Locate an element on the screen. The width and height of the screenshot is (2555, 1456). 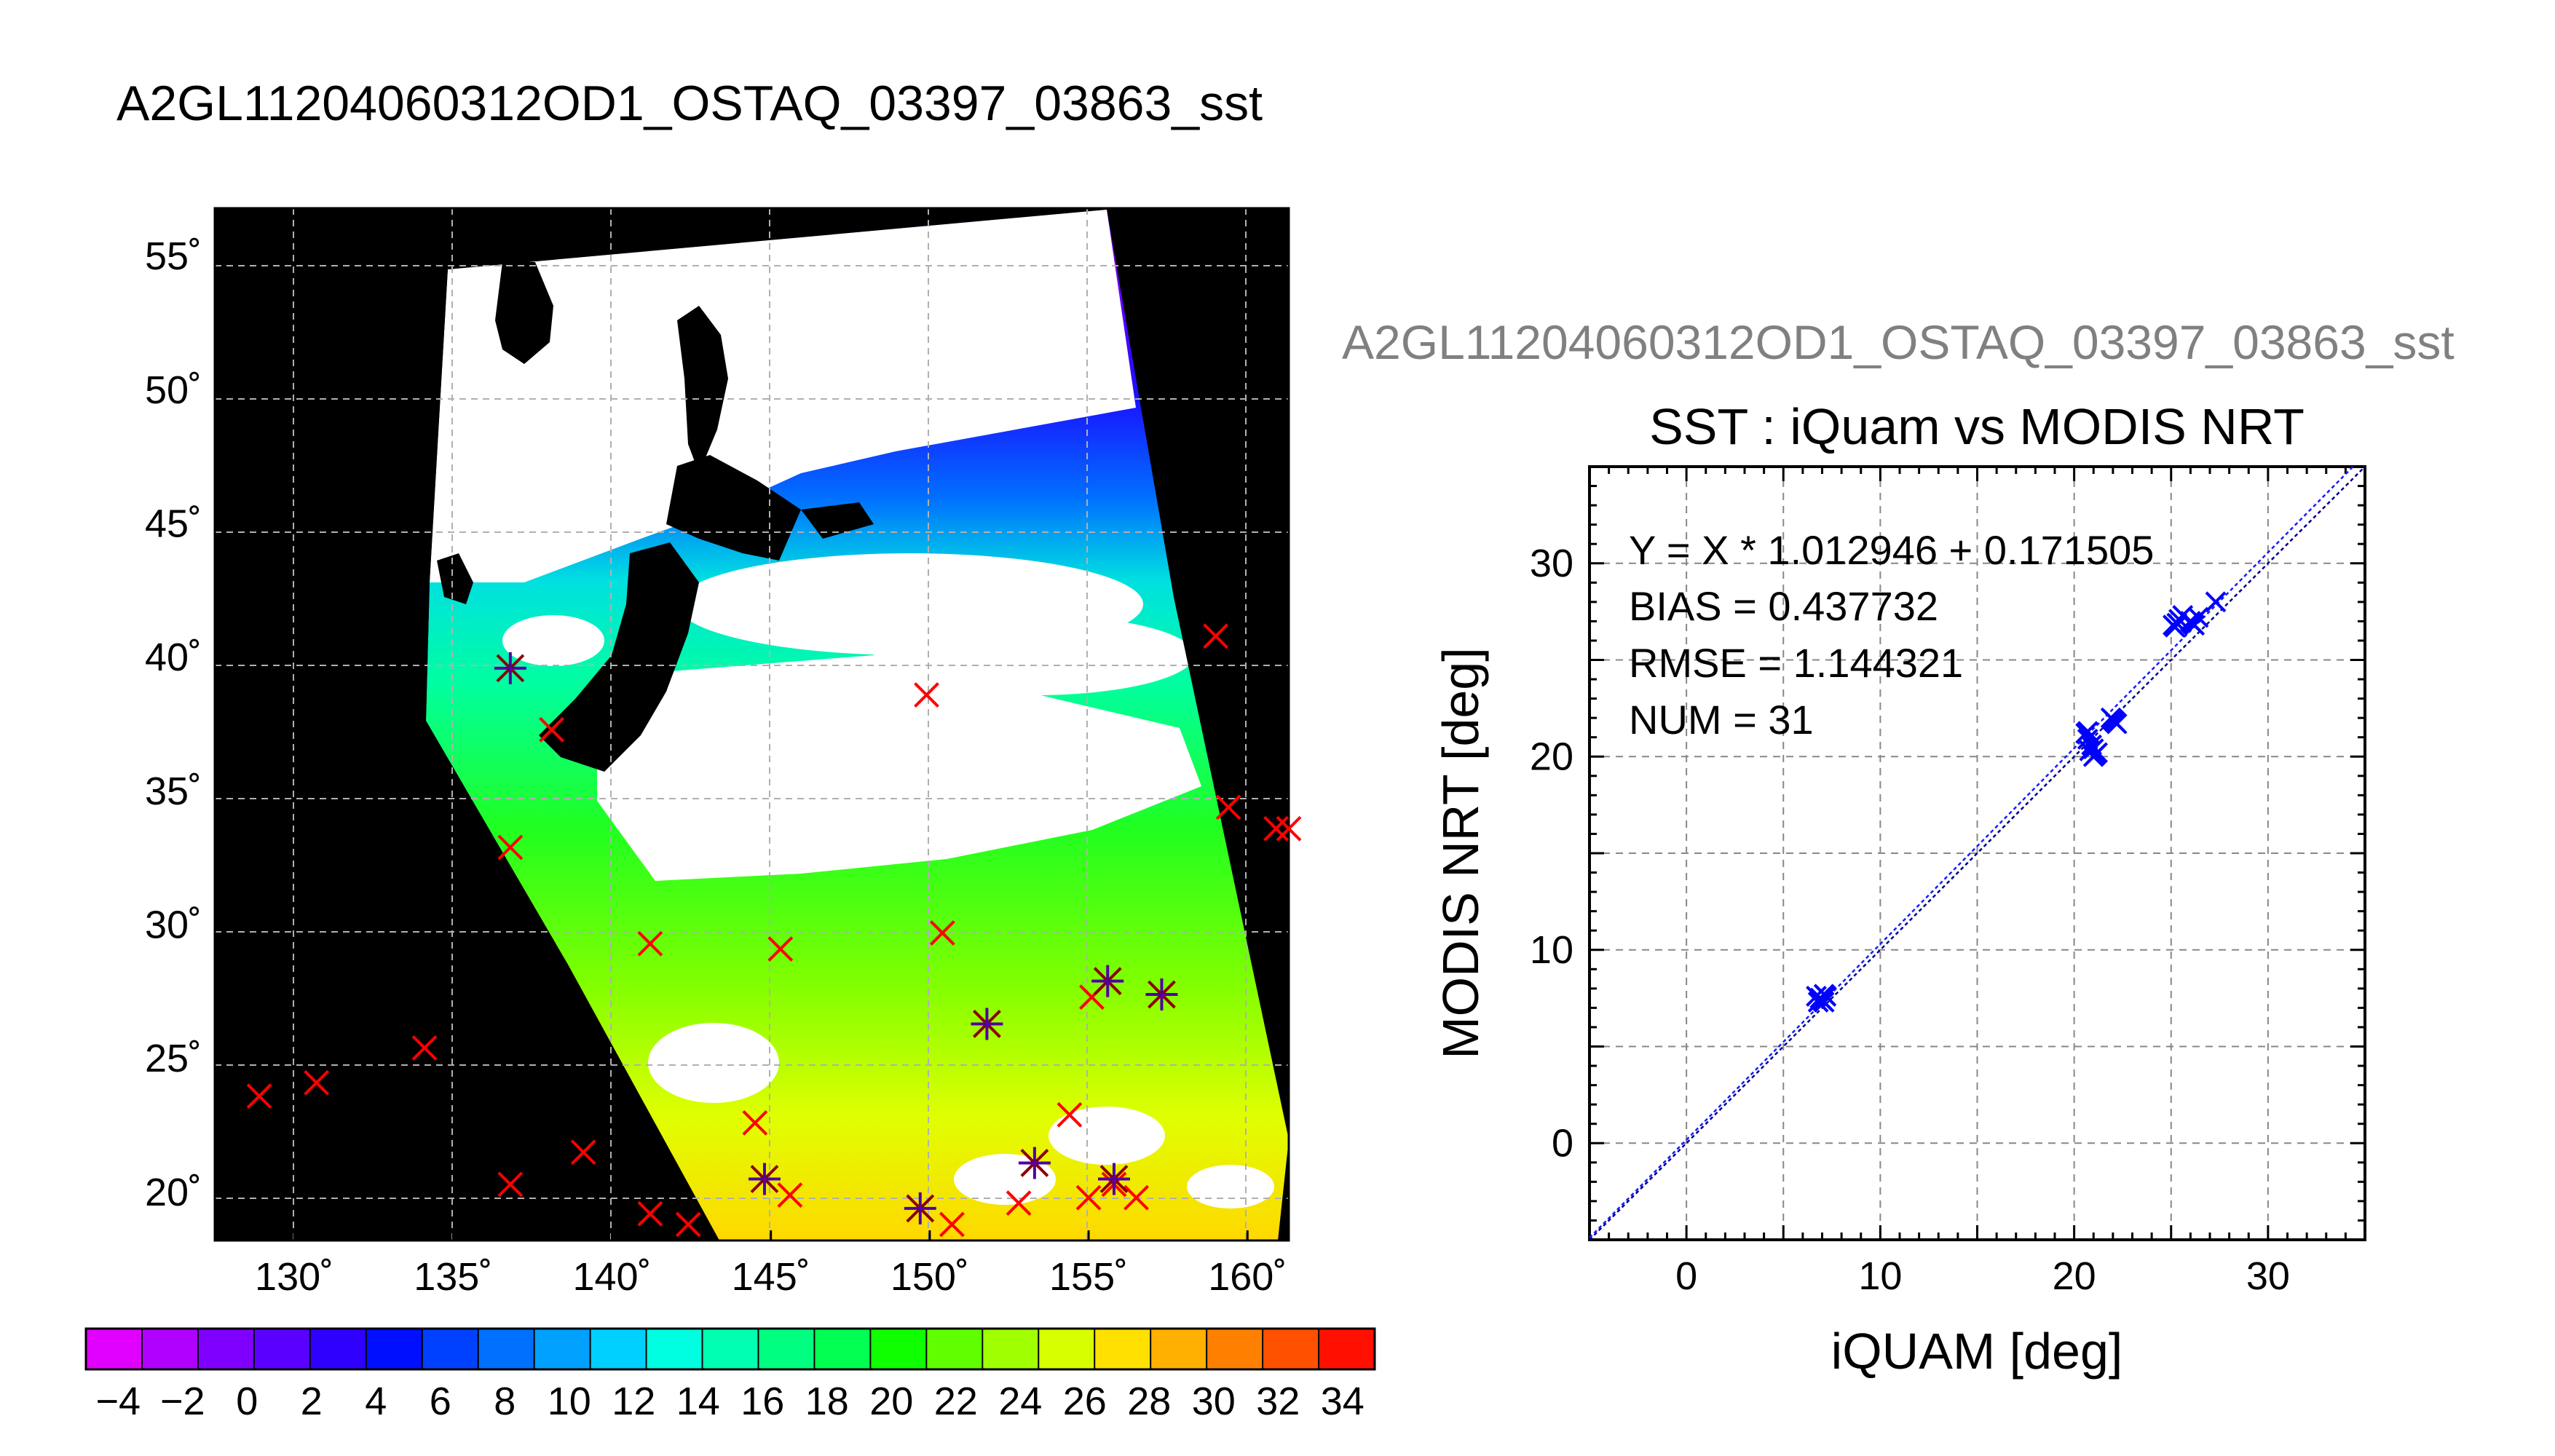
no-data-right is located at coordinates (1198, 673).